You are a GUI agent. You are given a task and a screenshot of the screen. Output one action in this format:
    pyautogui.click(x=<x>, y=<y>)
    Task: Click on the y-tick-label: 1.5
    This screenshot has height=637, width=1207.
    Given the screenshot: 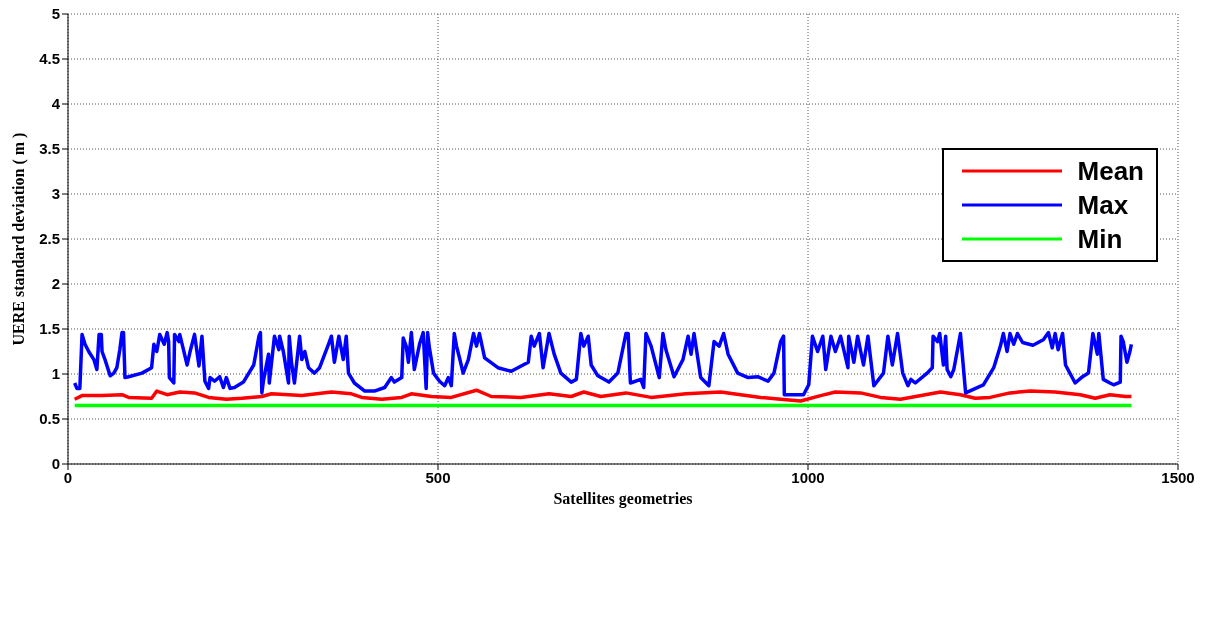 What is the action you would take?
    pyautogui.click(x=49, y=329)
    